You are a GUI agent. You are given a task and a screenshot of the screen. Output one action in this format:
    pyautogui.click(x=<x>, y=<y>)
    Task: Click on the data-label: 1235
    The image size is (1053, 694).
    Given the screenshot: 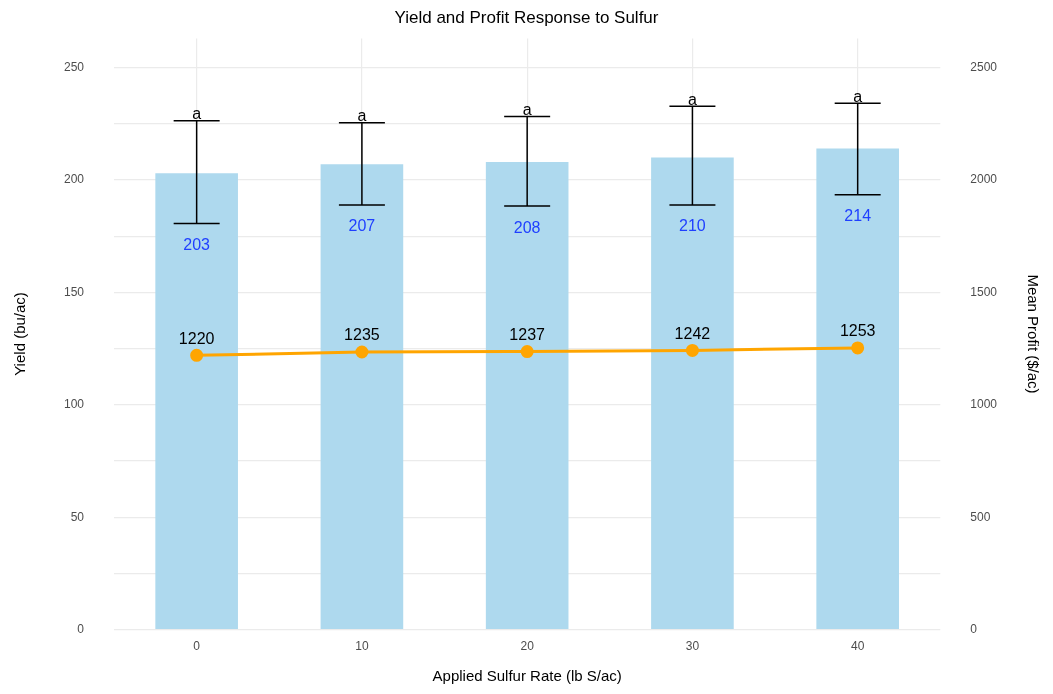 What is the action you would take?
    pyautogui.click(x=362, y=335)
    